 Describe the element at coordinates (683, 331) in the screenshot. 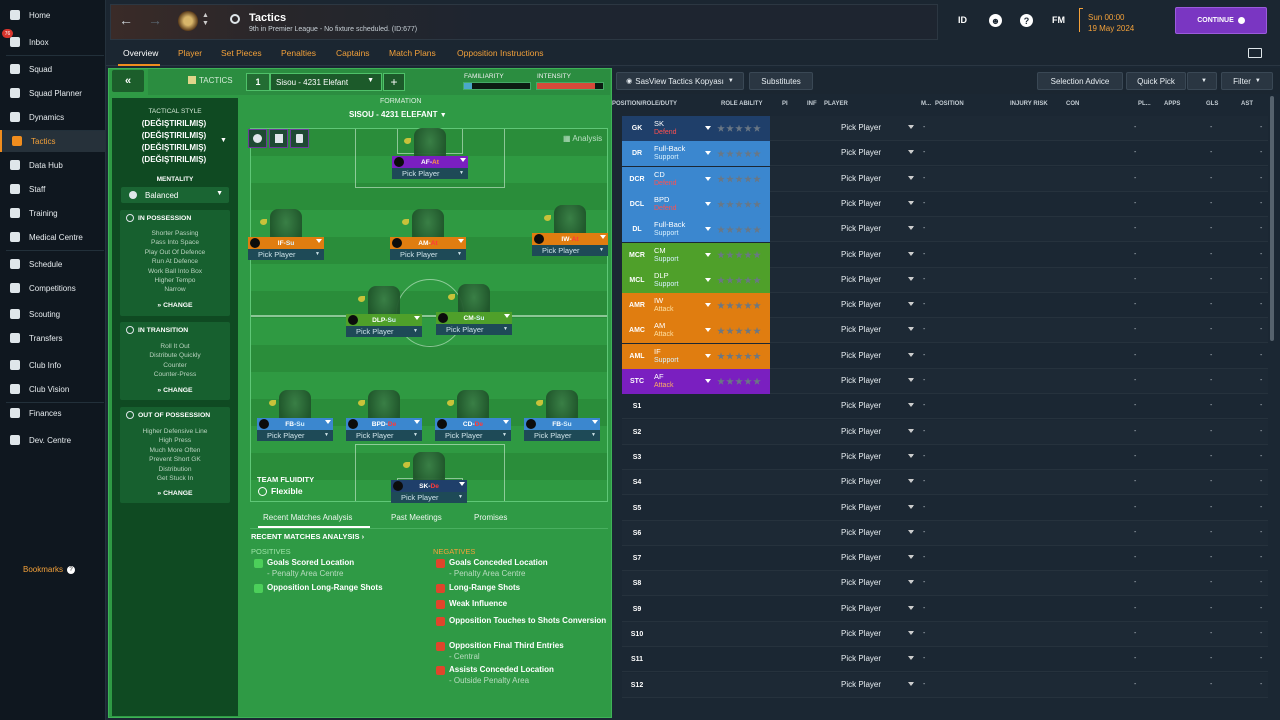

I see `role-duty-cell: AM Attack` at that location.